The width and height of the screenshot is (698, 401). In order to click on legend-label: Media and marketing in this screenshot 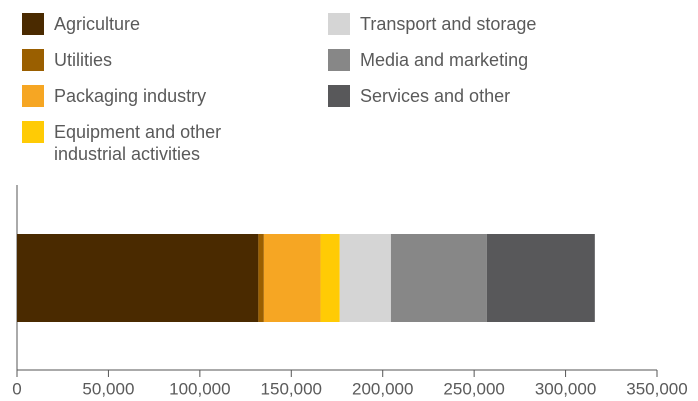, I will do `click(444, 60)`.